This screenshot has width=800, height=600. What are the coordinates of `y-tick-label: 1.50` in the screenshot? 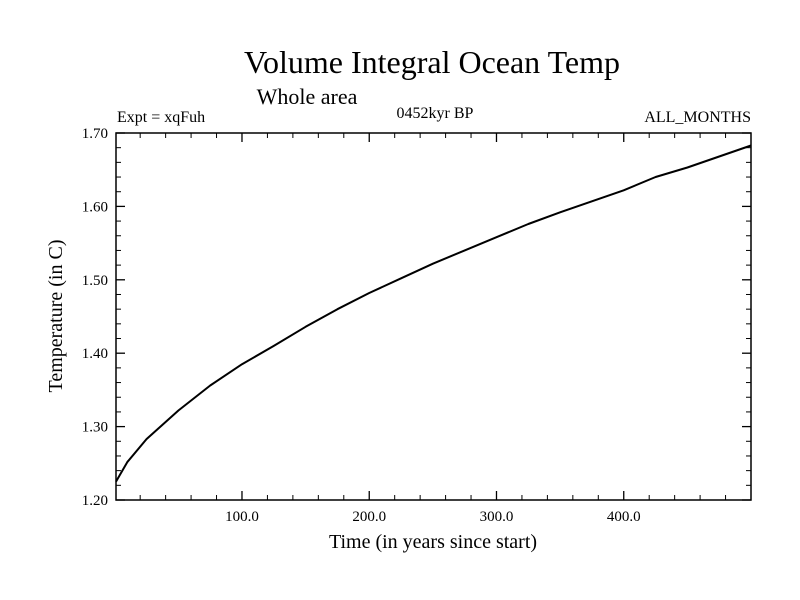 It's located at (95, 281).